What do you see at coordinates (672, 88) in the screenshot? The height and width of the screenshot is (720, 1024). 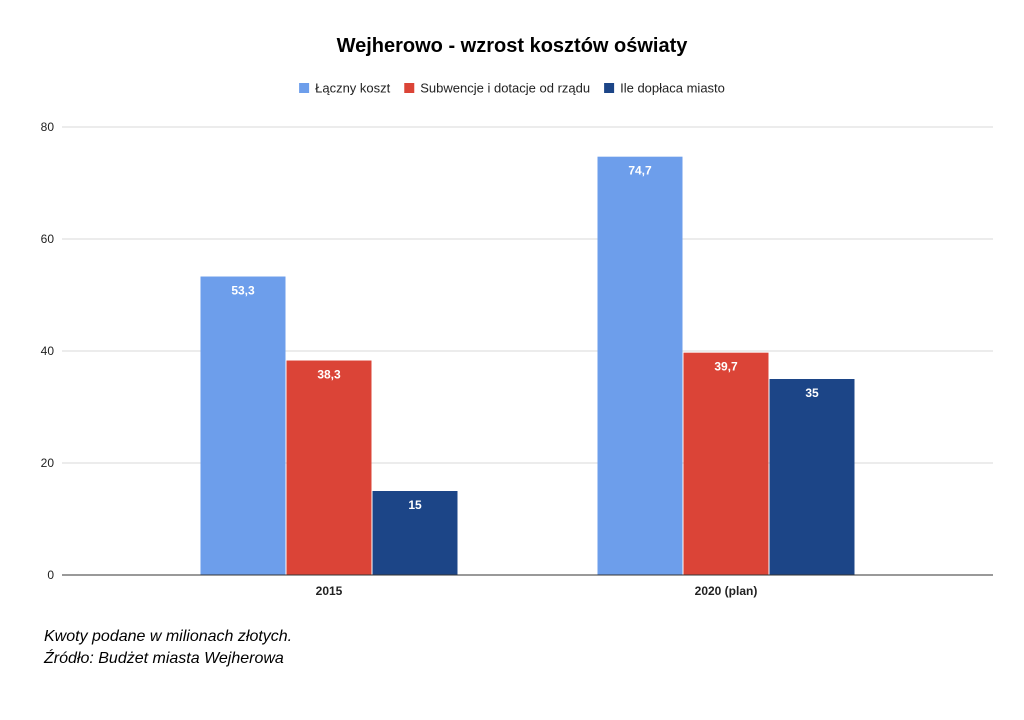 I see `legend-label: Ile dopłaca miasto` at bounding box center [672, 88].